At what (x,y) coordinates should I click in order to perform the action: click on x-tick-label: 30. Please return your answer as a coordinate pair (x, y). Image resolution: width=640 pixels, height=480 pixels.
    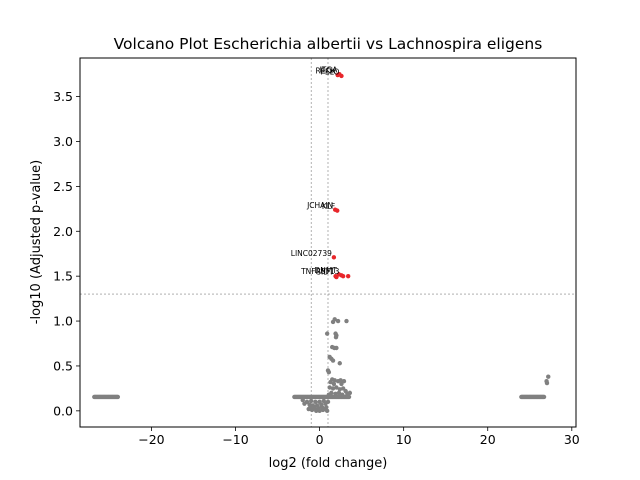
    Looking at the image, I should click on (572, 439).